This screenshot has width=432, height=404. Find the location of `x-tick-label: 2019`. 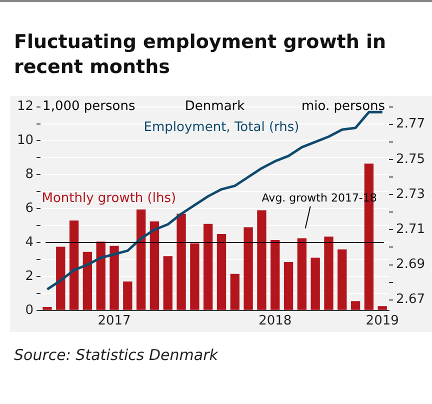

x-tick-label: 2019 is located at coordinates (382, 321).